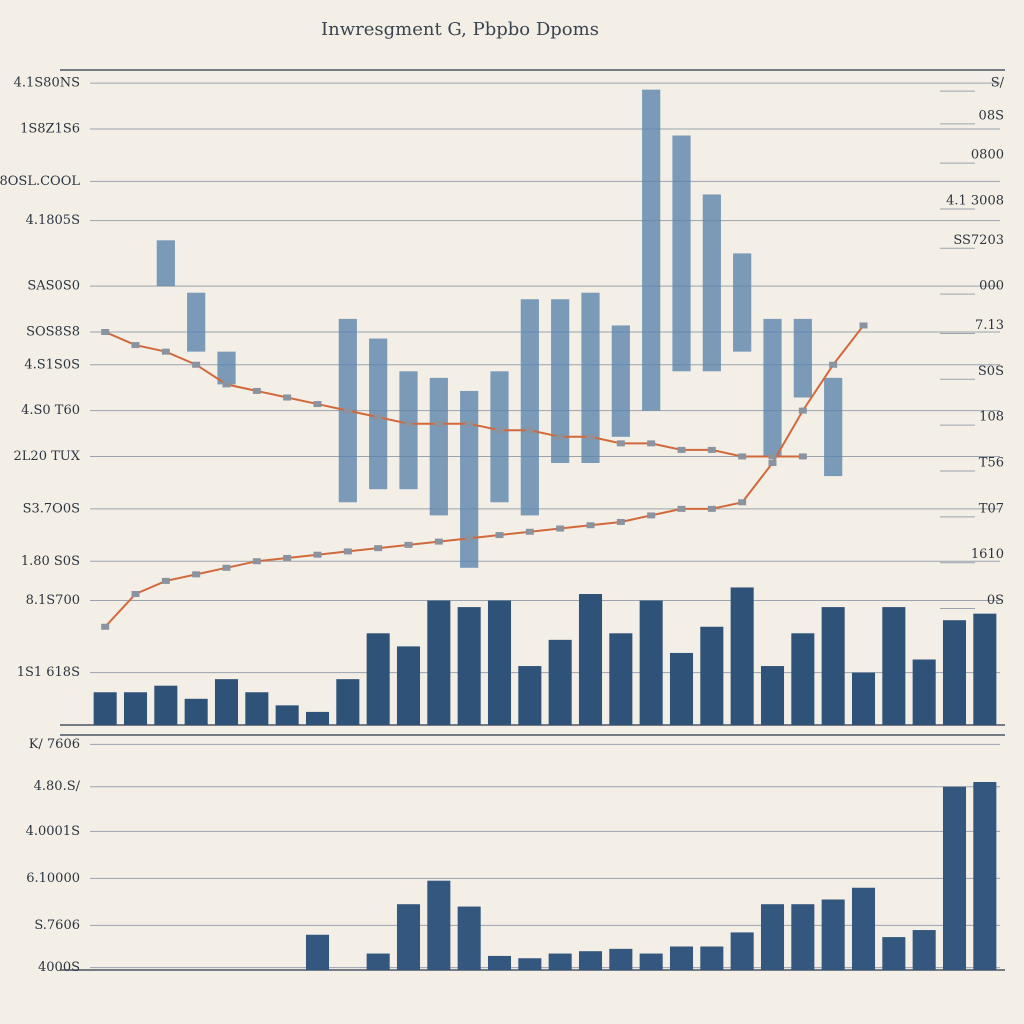  I want to click on y-tick-label: 8.1S700, so click(53, 600).